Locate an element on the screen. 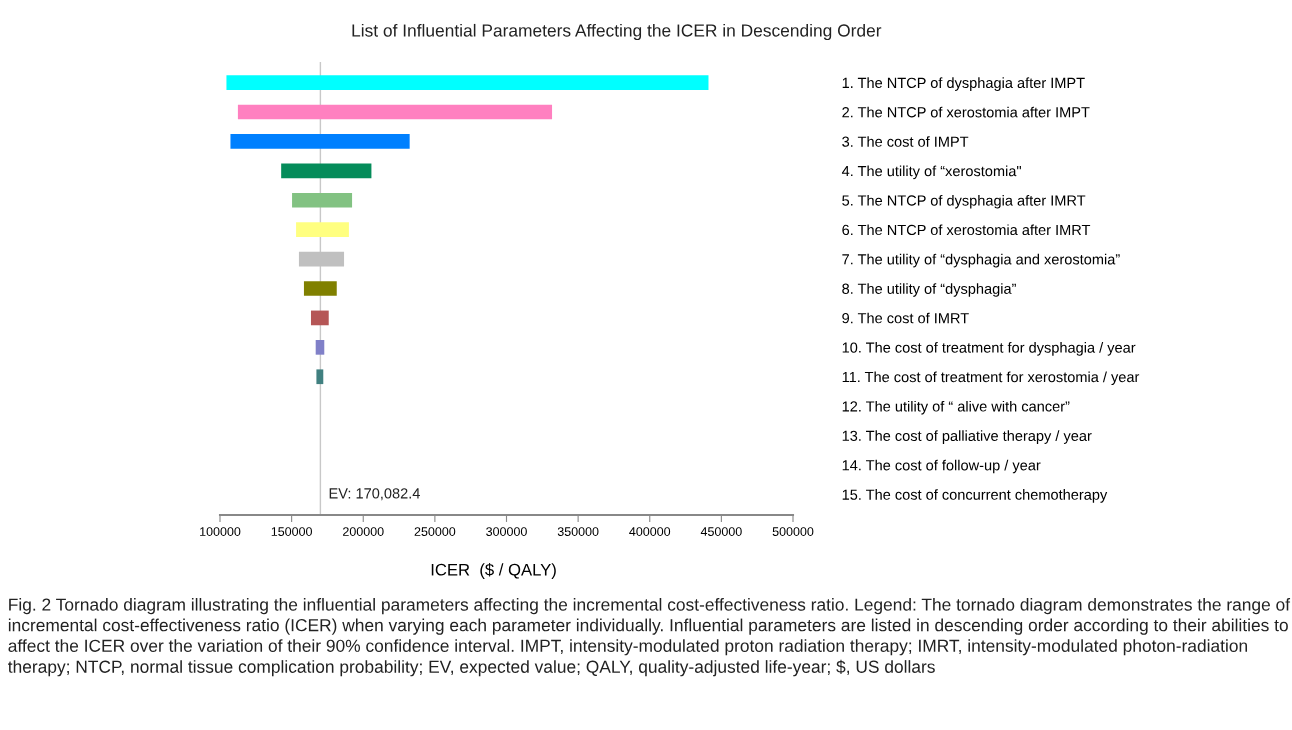 The height and width of the screenshot is (730, 1292). y-tick-label: 15. The cost of concurrent chemotherapy is located at coordinates (975, 496).